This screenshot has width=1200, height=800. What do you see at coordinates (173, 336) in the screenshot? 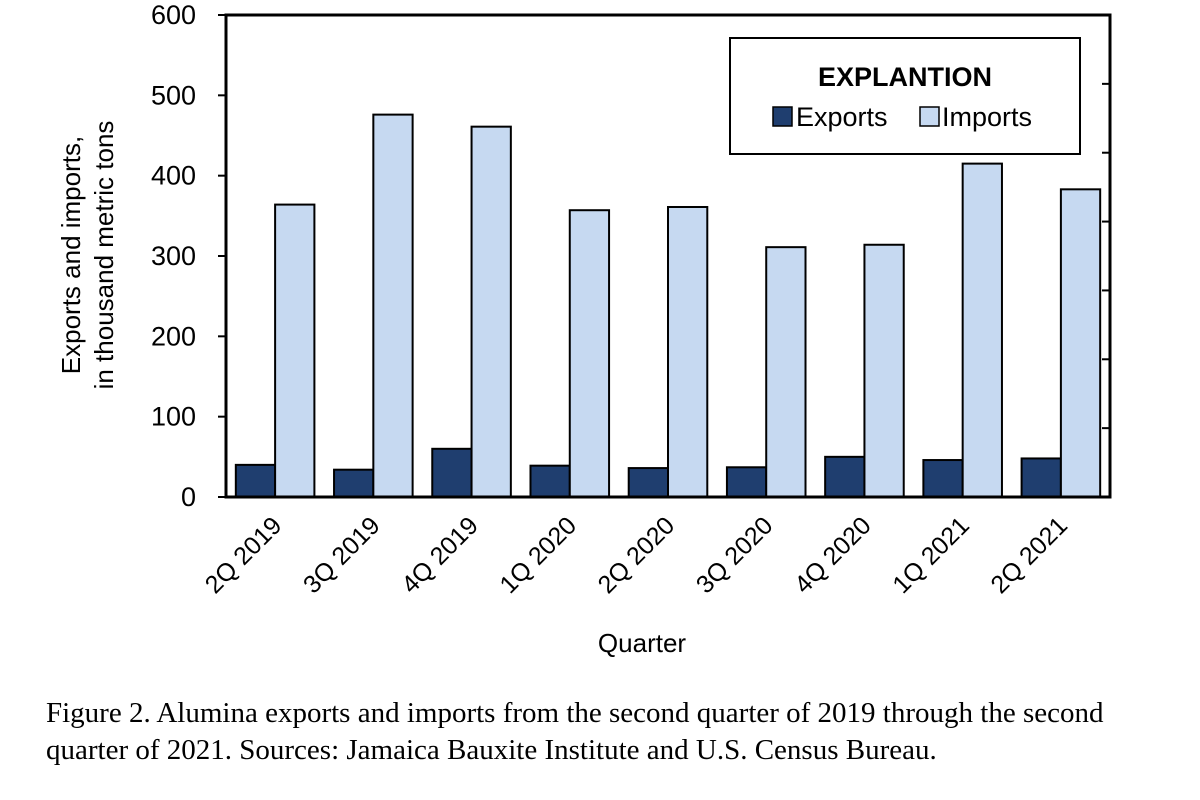
I see `y-tick-label: 200` at bounding box center [173, 336].